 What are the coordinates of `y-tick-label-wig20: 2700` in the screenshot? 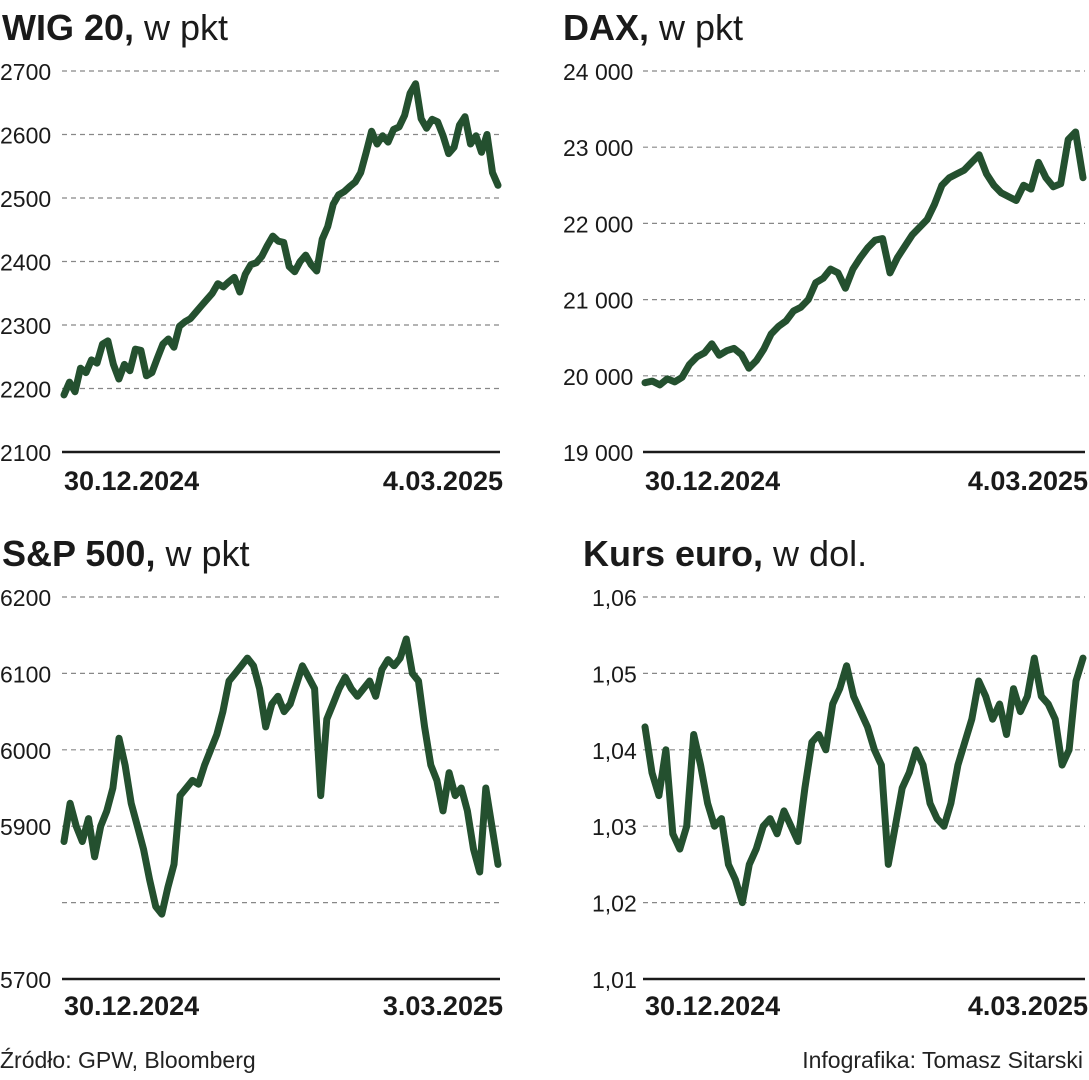 It's located at (25, 72).